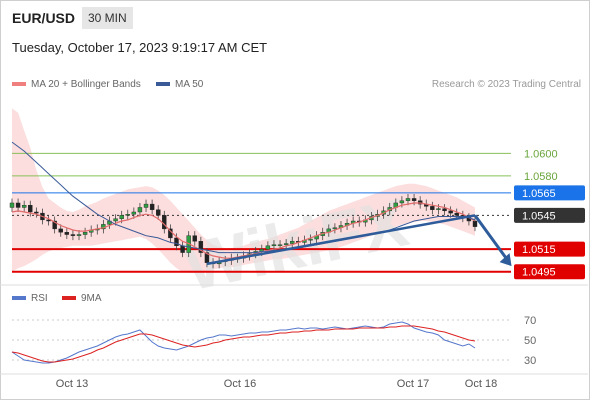 The height and width of the screenshot is (400, 590). What do you see at coordinates (39, 298) in the screenshot?
I see `legend-rsi-label: RSI` at bounding box center [39, 298].